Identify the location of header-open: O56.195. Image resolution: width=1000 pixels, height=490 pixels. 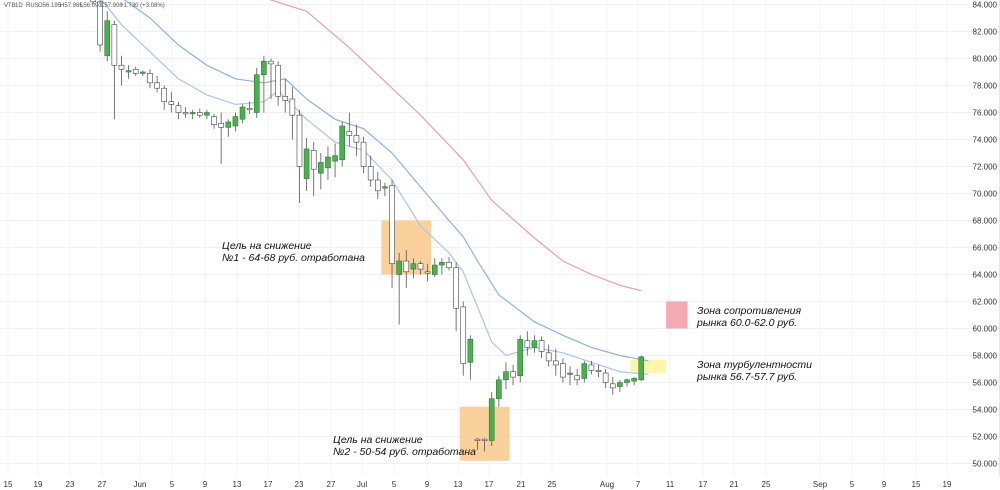
(50, 6).